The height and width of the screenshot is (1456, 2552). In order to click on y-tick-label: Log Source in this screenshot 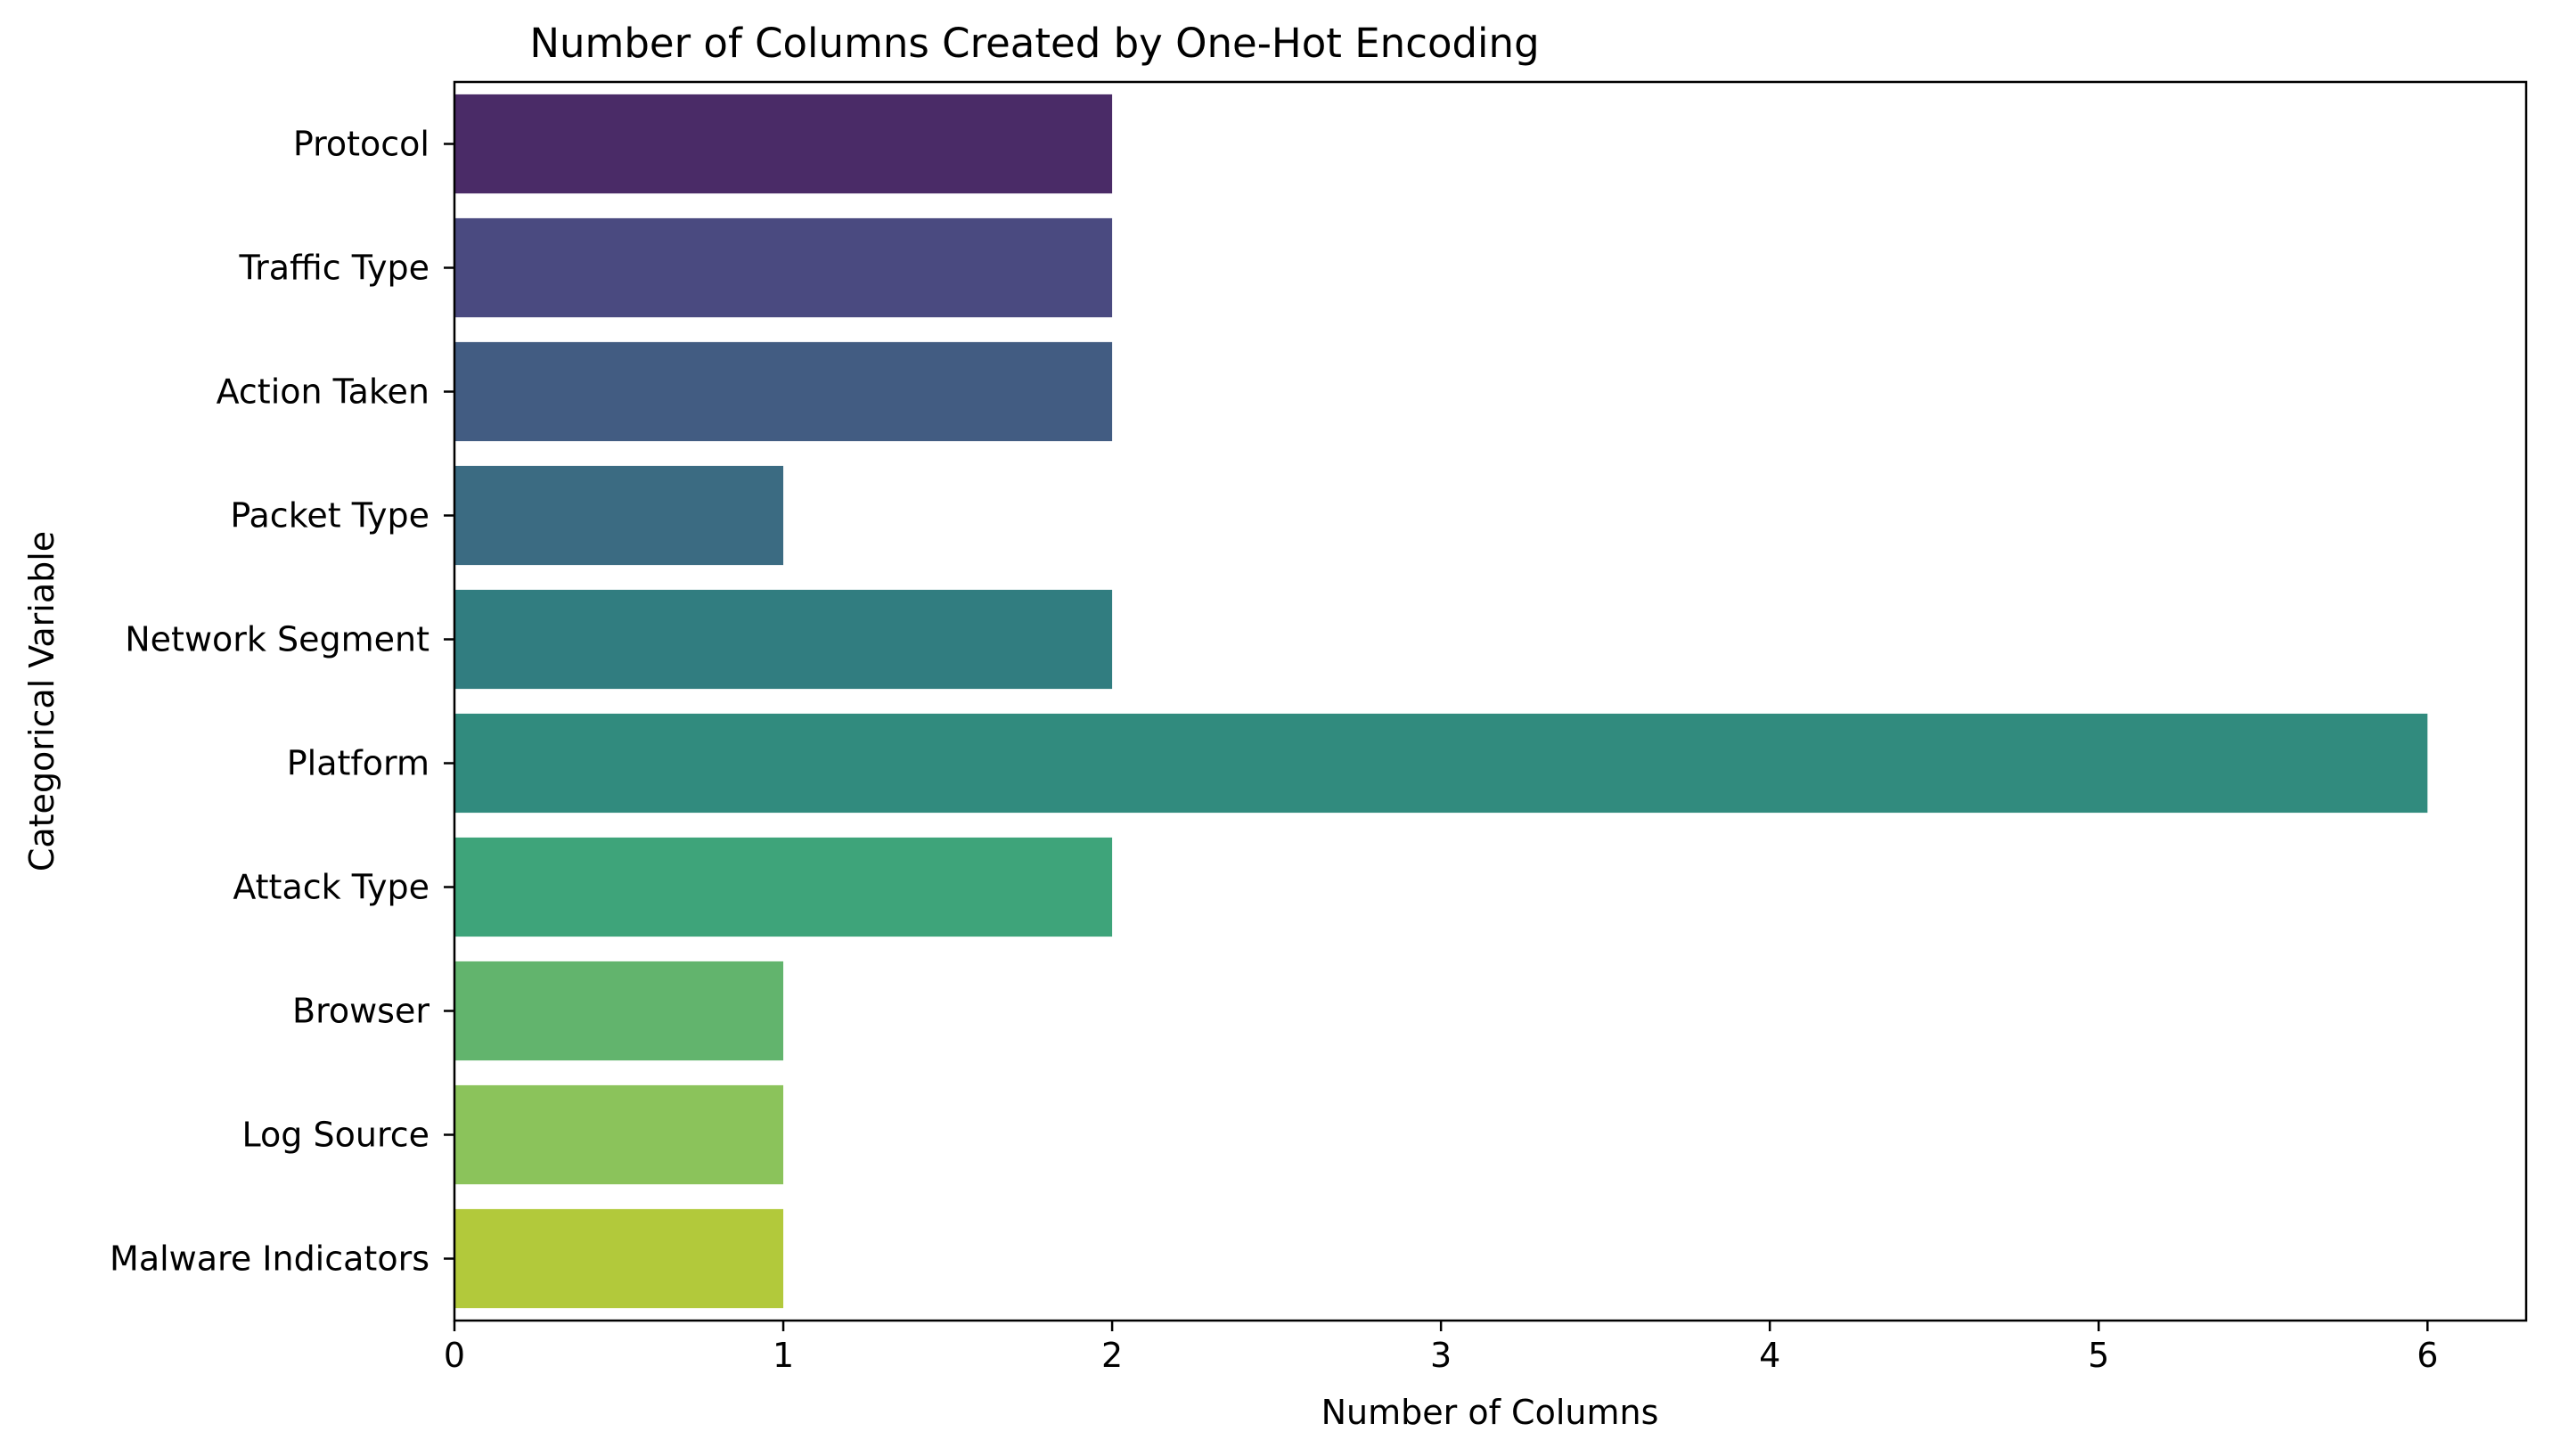, I will do `click(335, 1135)`.